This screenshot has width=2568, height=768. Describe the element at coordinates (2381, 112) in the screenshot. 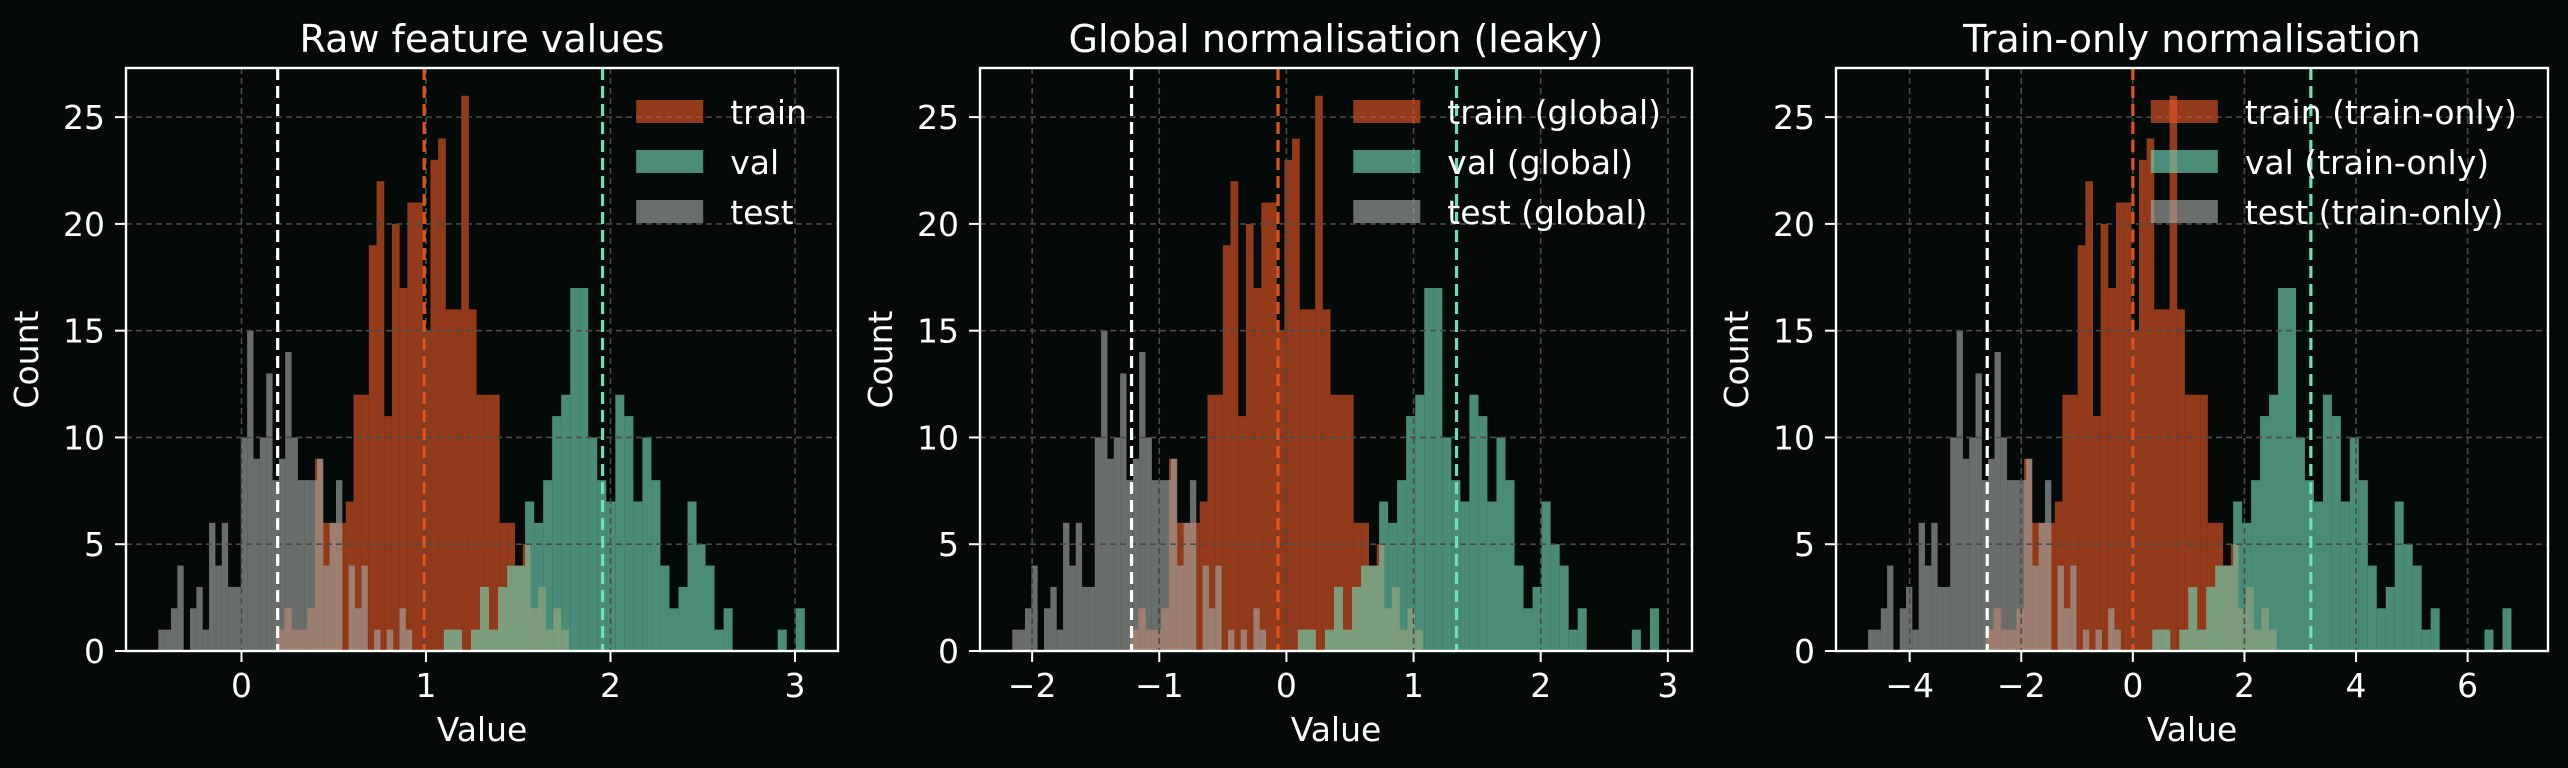

I see `legend-label: train (train-only)` at that location.